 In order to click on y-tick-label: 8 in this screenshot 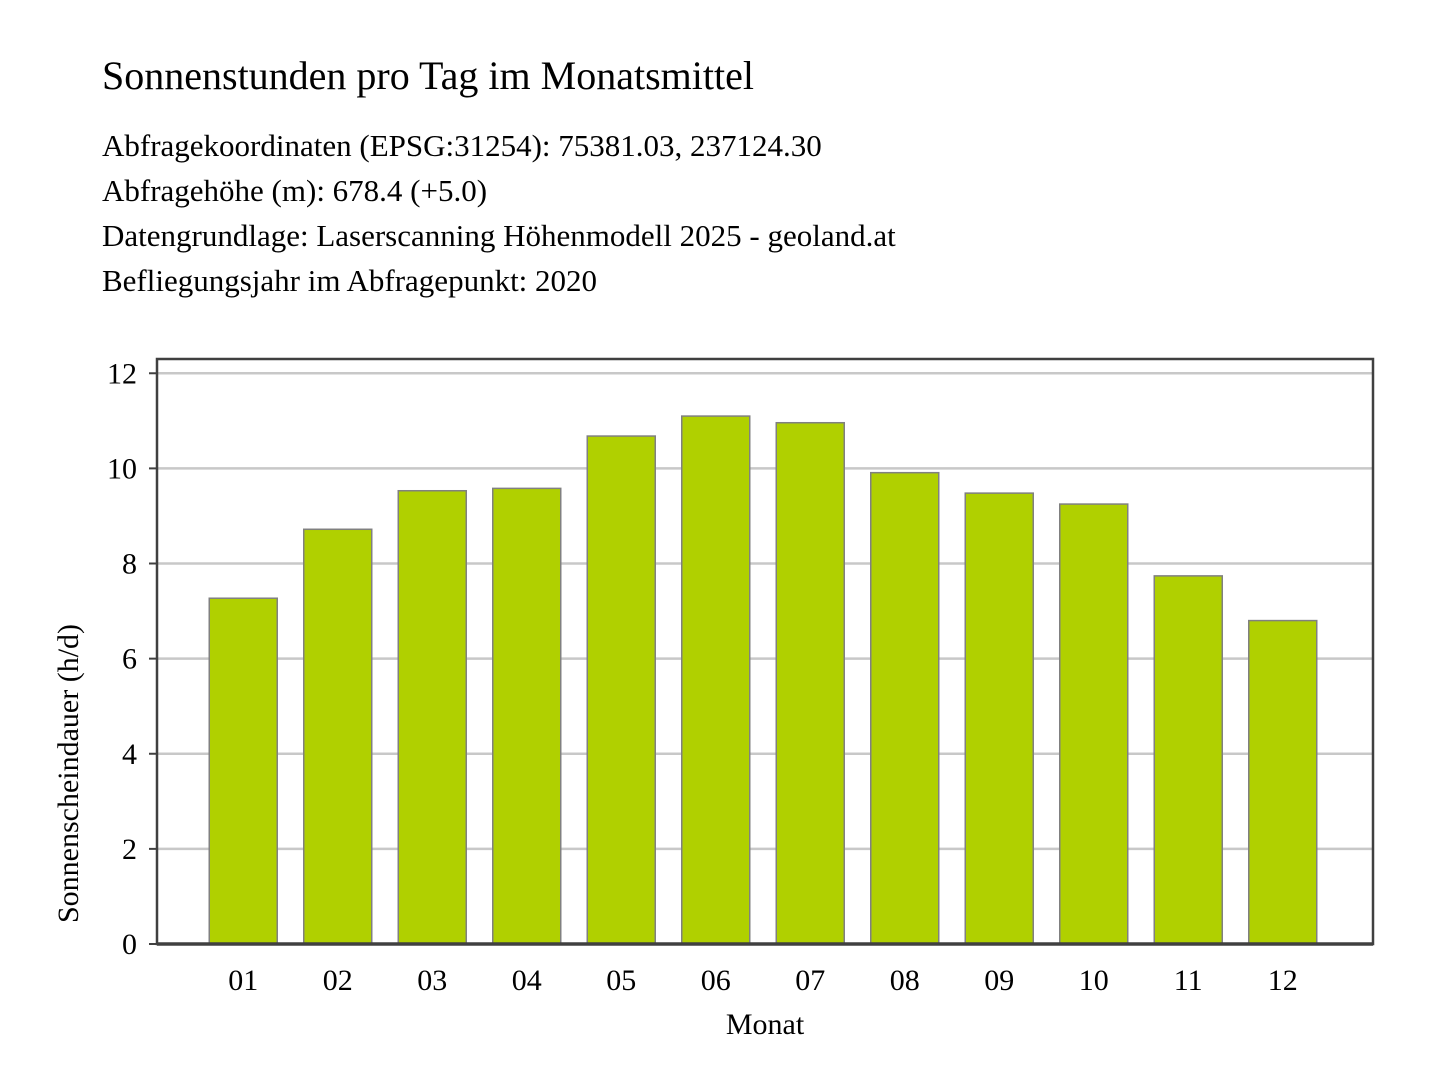, I will do `click(129, 564)`.